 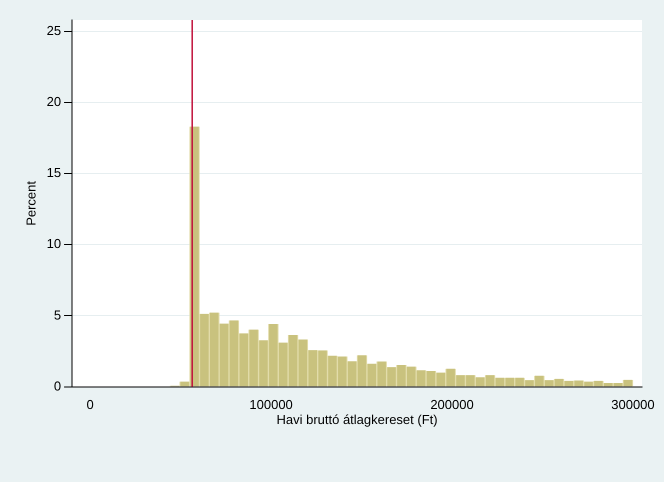 What do you see at coordinates (271, 404) in the screenshot?
I see `x-tick-label: 100000` at bounding box center [271, 404].